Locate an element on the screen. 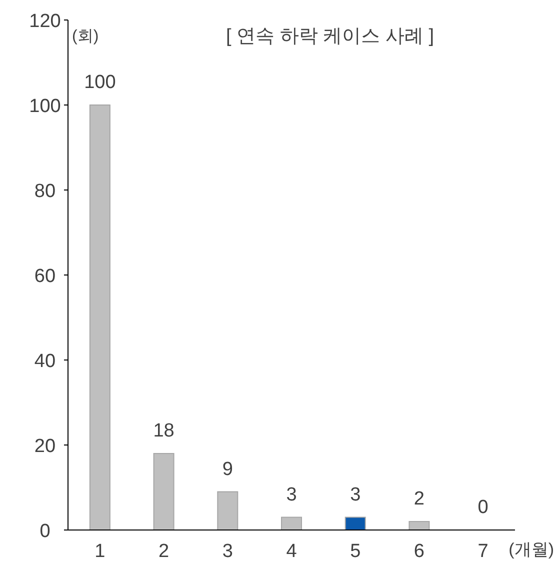 Image resolution: width=558 pixels, height=565 pixels. x-tick-label: 3 is located at coordinates (227, 551).